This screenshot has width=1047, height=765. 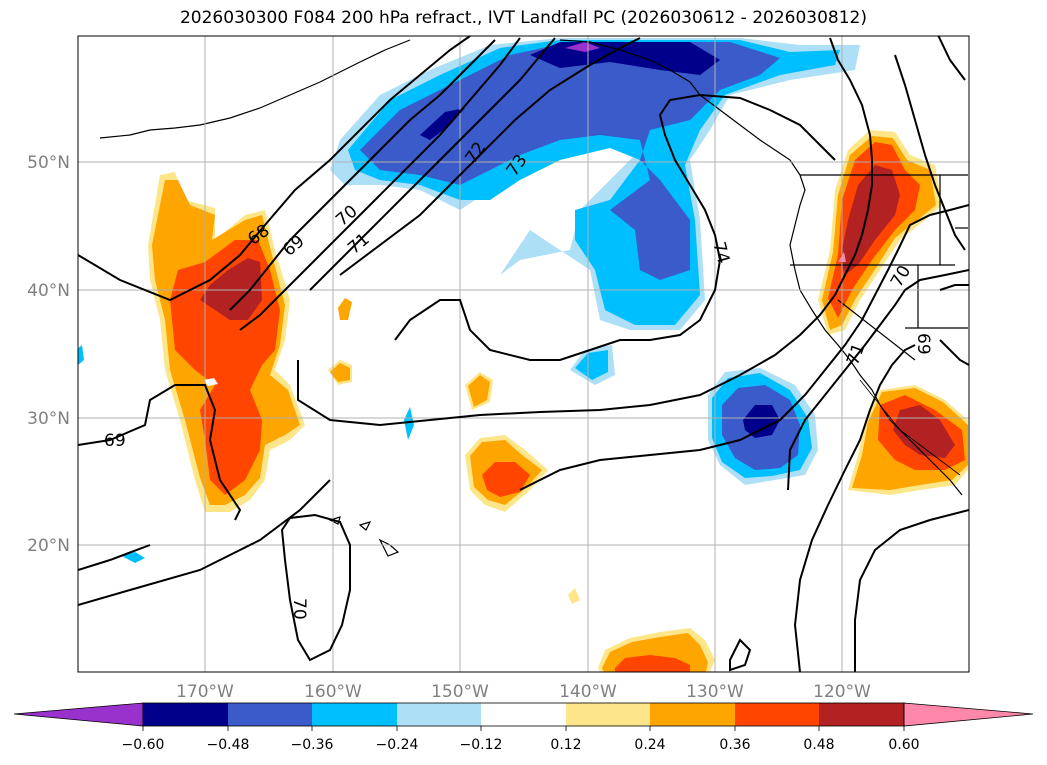 What do you see at coordinates (720, 253) in the screenshot?
I see `contour-label: 74` at bounding box center [720, 253].